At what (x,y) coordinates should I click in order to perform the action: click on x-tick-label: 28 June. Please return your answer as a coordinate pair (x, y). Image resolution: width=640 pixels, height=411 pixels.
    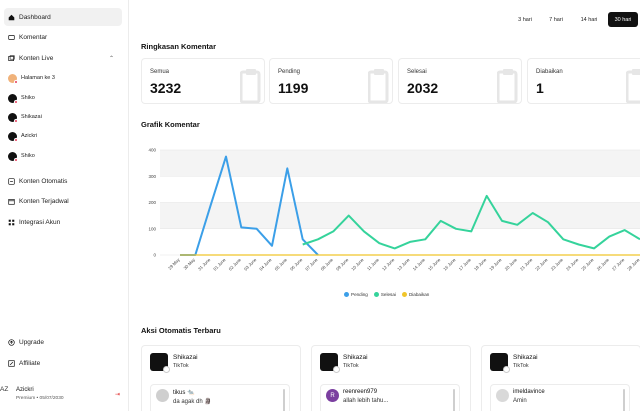
    Looking at the image, I should click on (633, 264).